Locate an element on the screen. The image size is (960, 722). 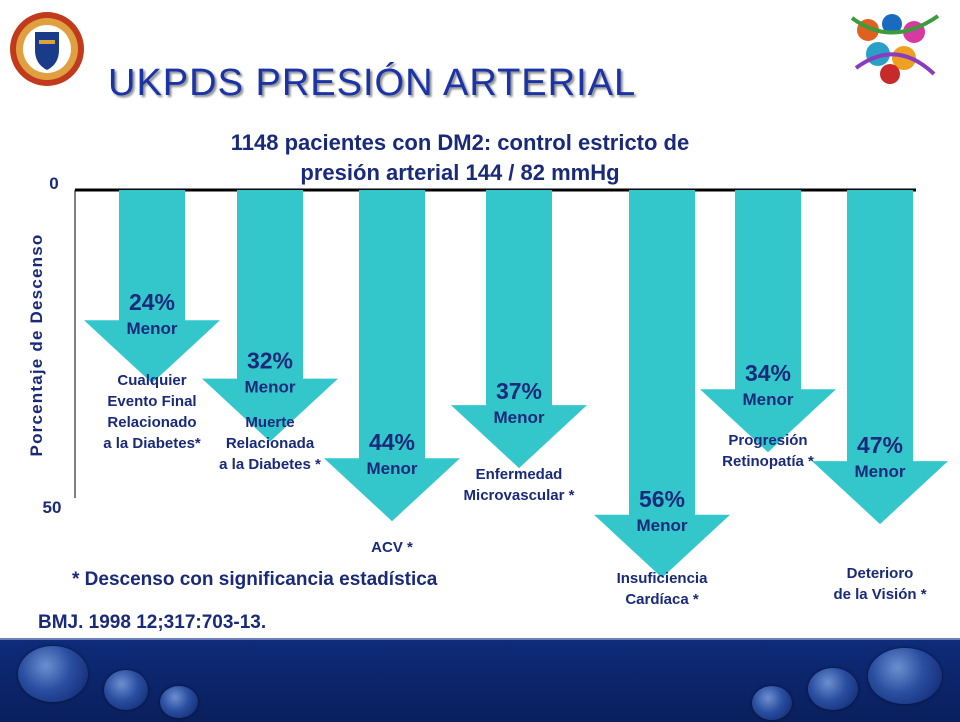
value-label: 44% is located at coordinates (392, 442).